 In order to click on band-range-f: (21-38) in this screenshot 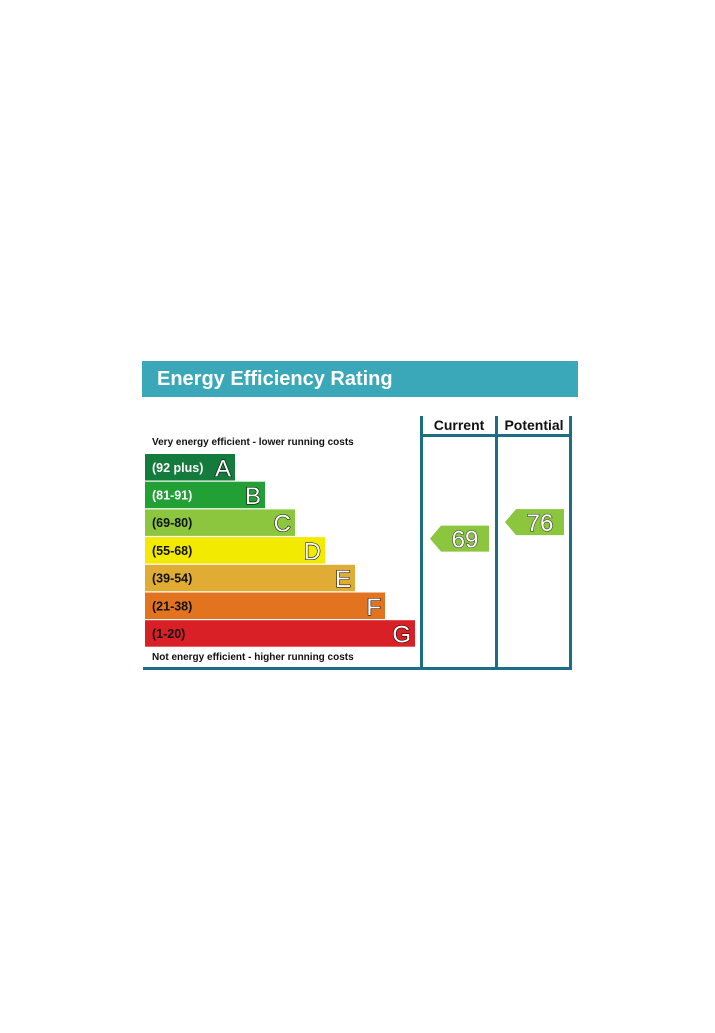, I will do `click(172, 606)`.